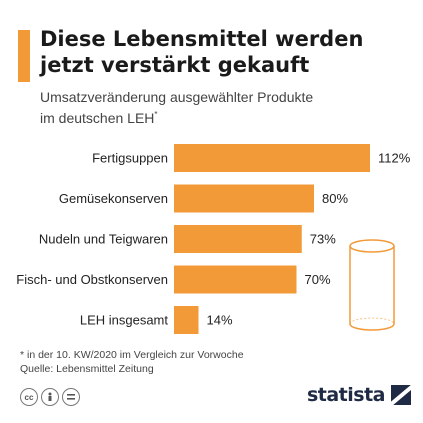 Image resolution: width=423 pixels, height=423 pixels. What do you see at coordinates (156, 114) in the screenshot?
I see `subtitle-footnote-marker: *` at bounding box center [156, 114].